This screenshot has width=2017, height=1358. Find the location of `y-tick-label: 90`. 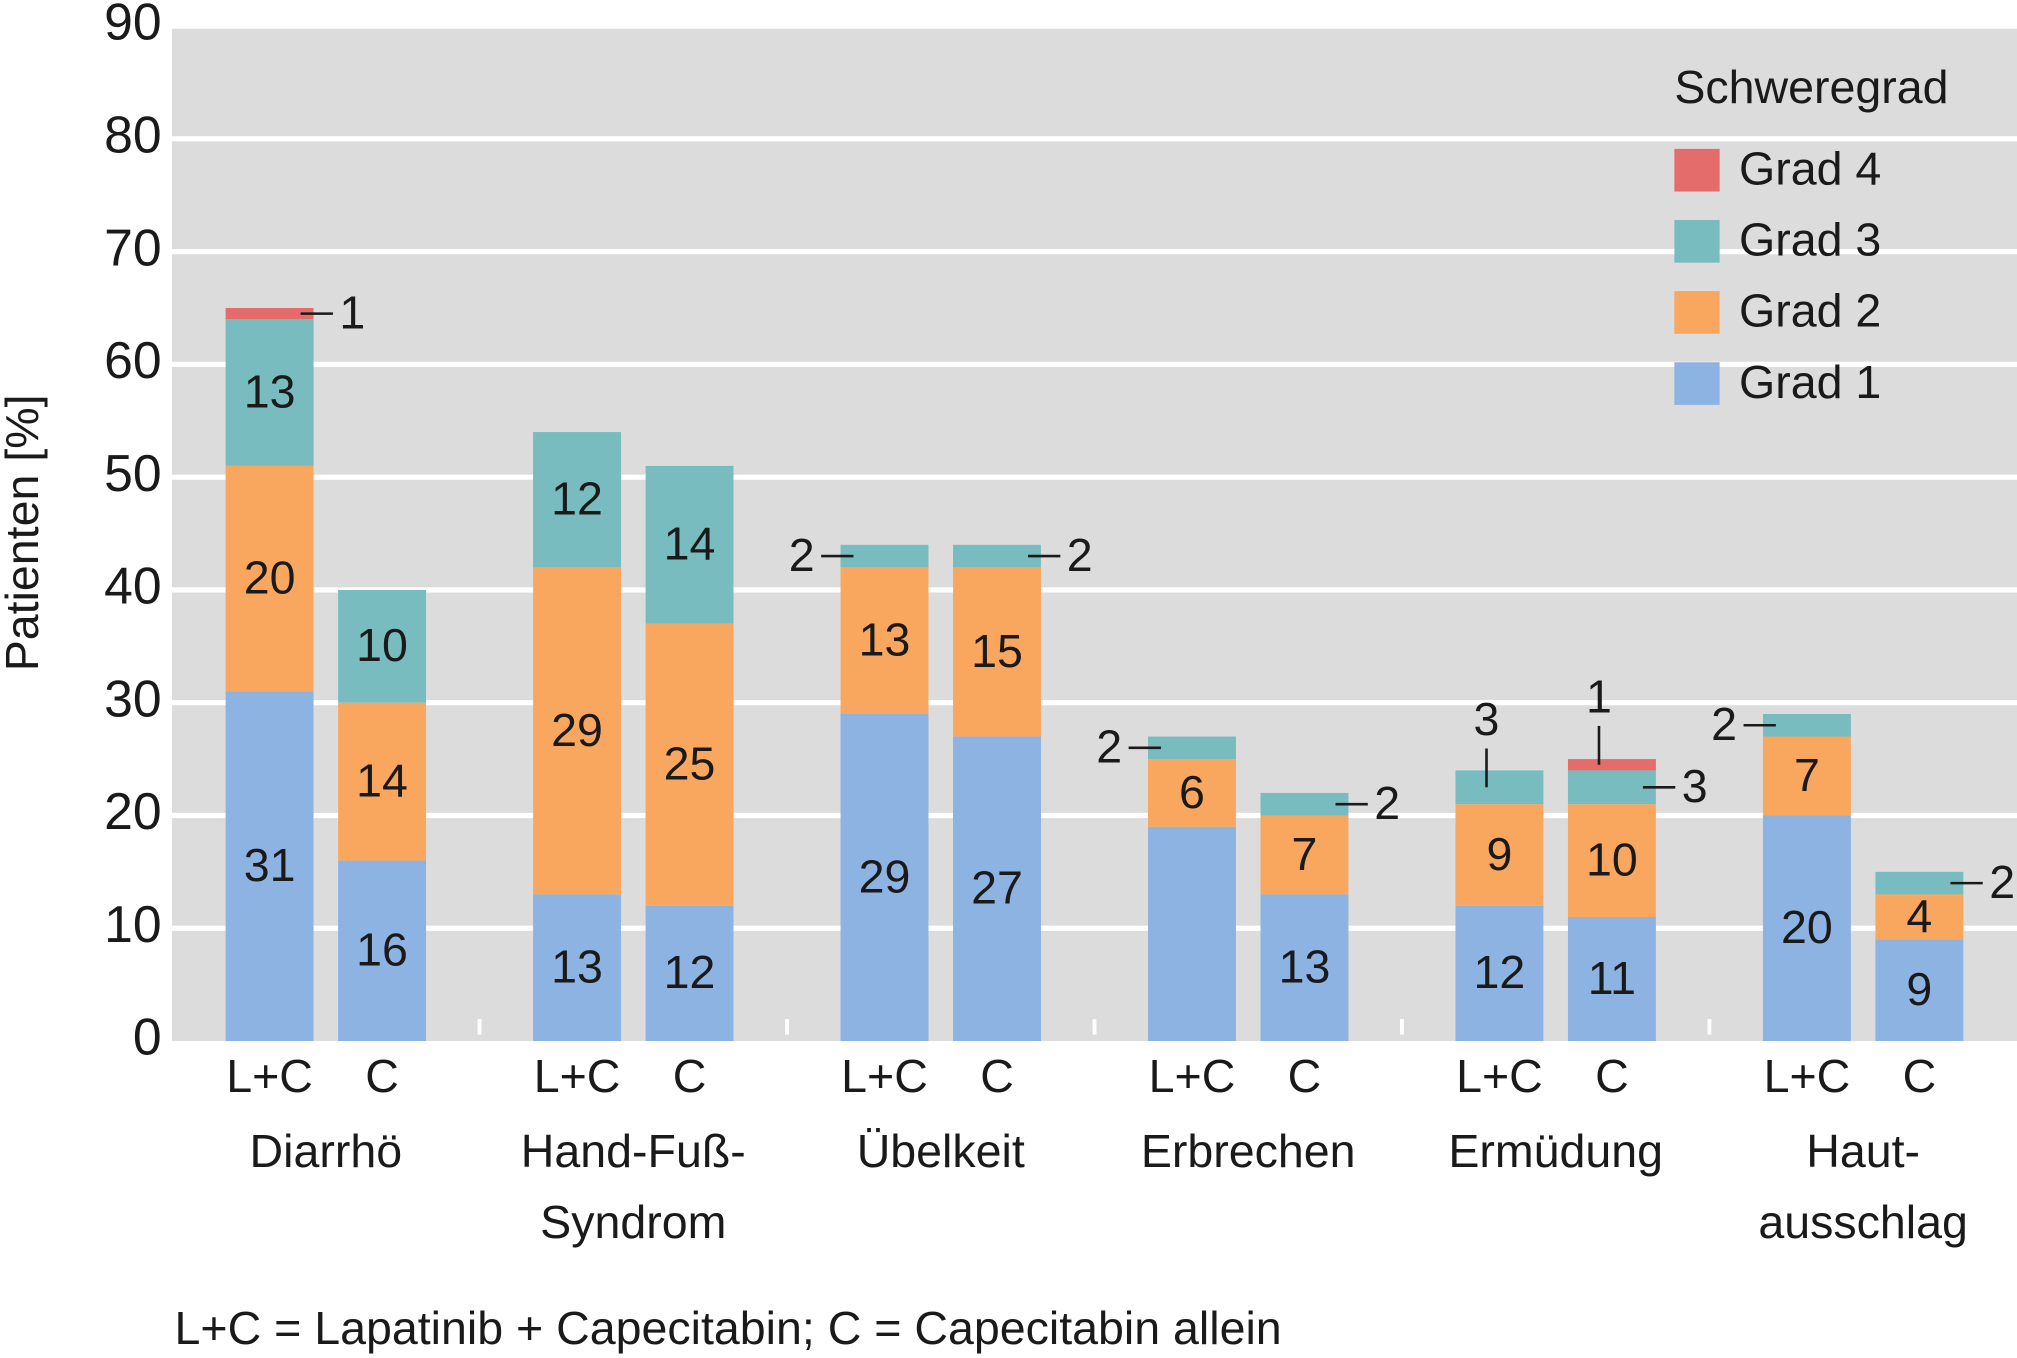

y-tick-label: 90 is located at coordinates (133, 25).